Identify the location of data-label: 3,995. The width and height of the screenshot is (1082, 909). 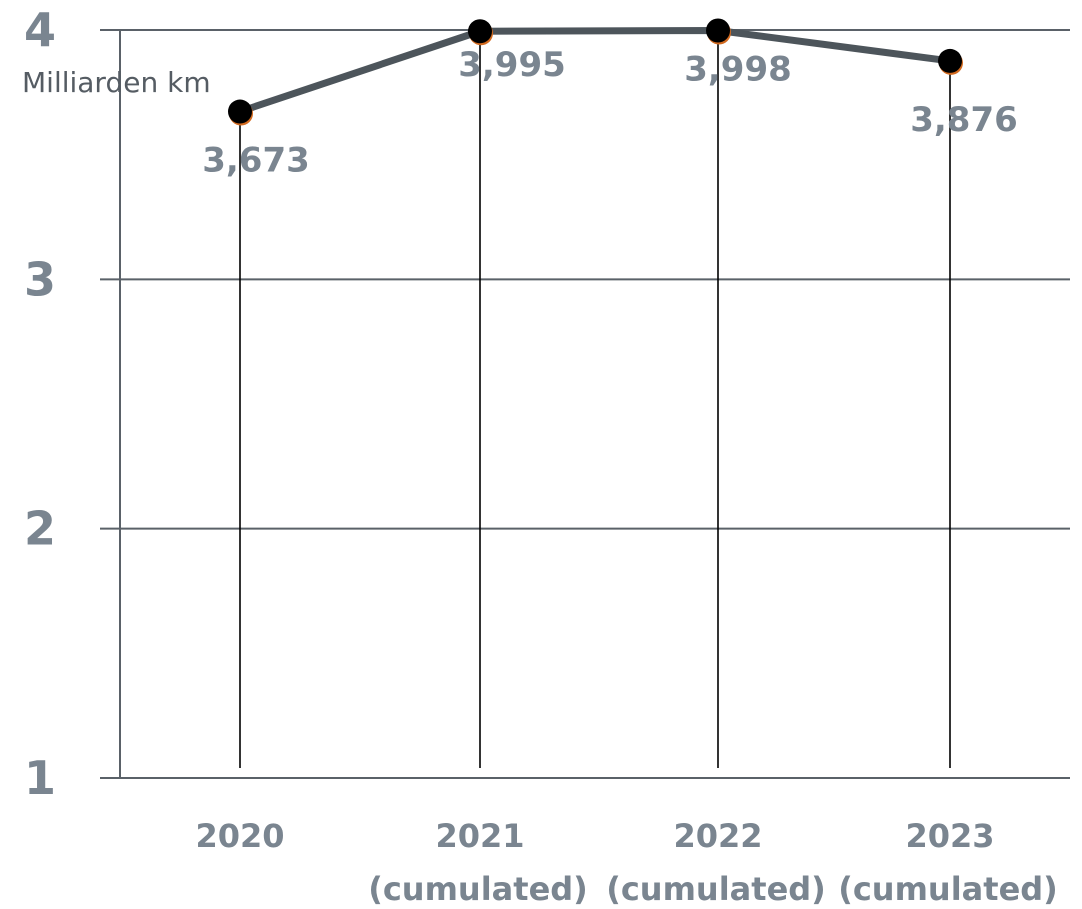
(512, 65).